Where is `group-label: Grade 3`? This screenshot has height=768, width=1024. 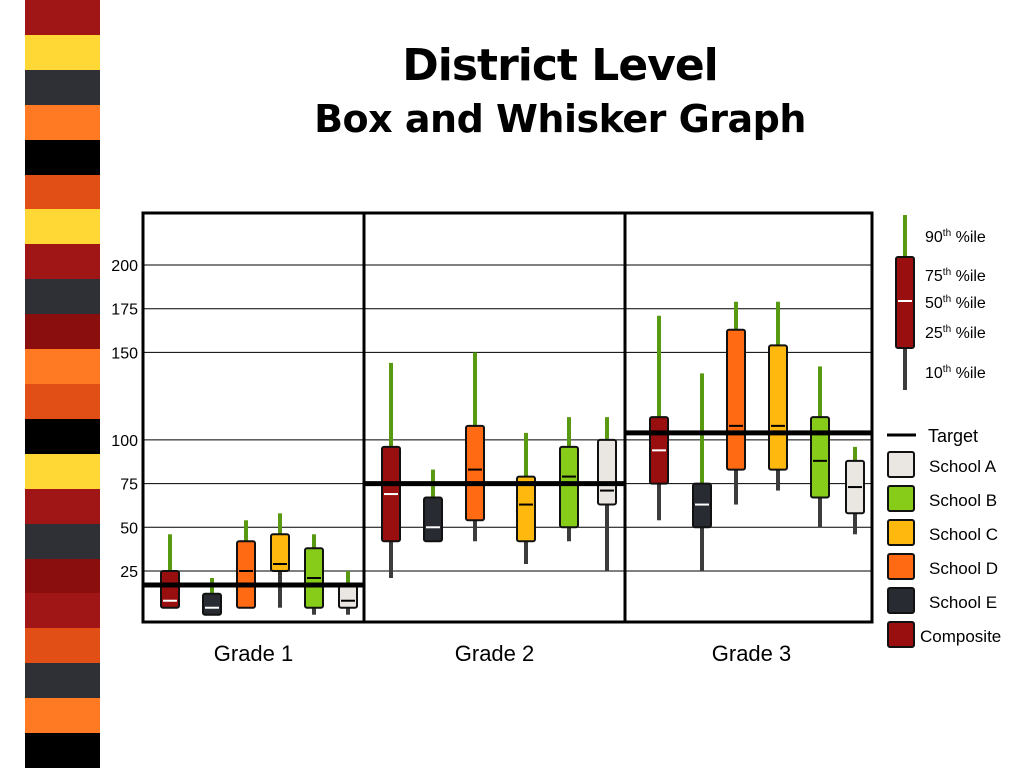
group-label: Grade 3 is located at coordinates (752, 653).